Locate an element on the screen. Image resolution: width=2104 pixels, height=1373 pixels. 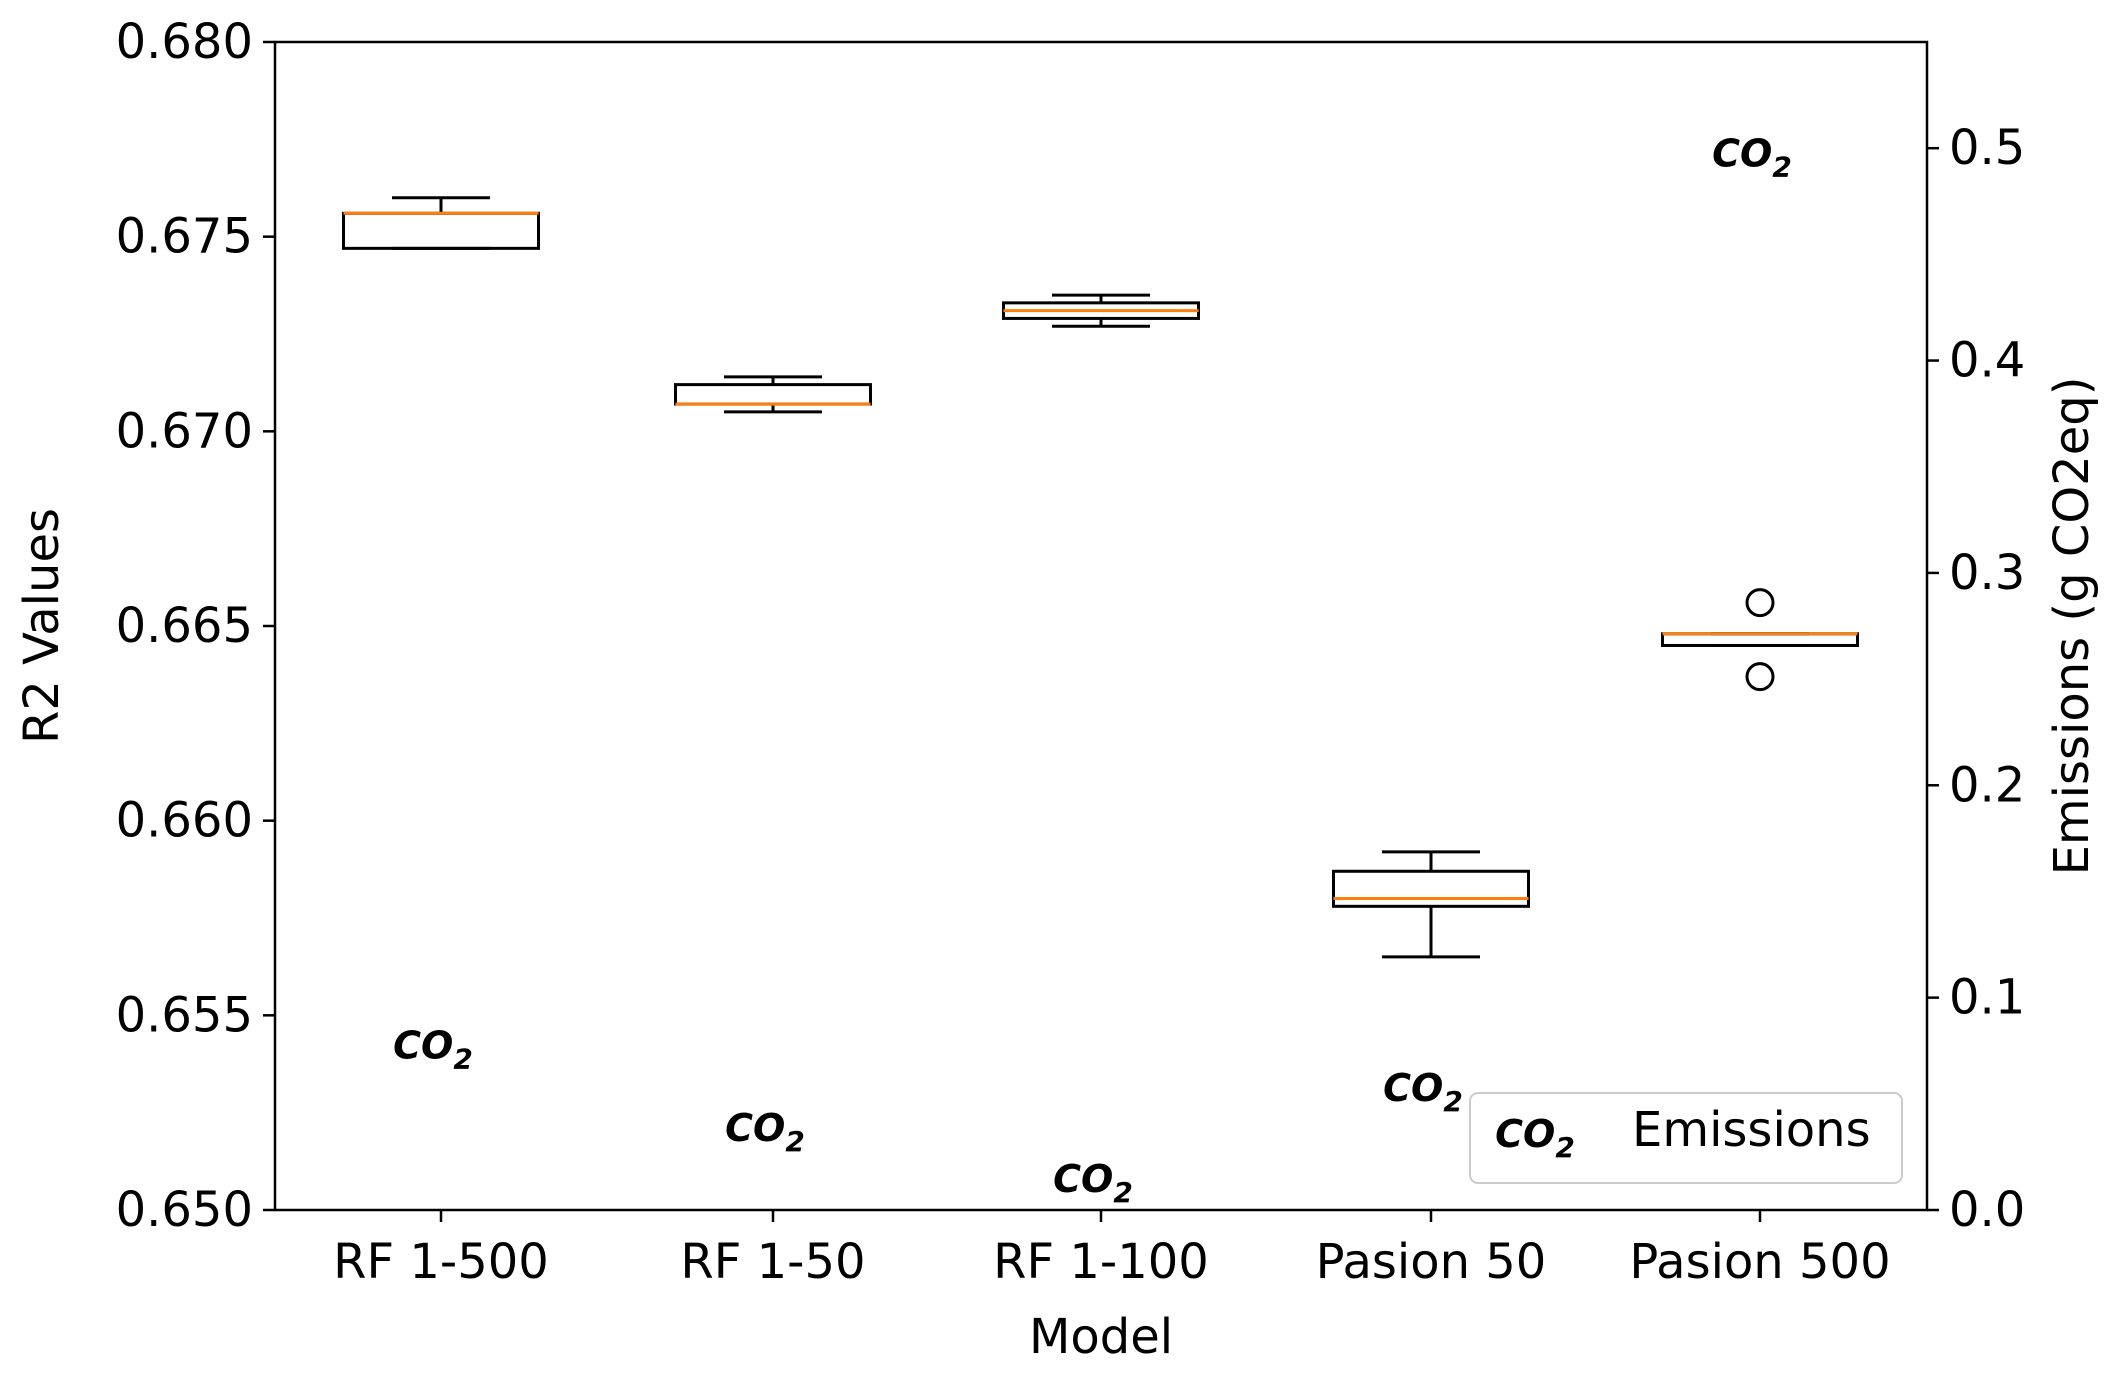
y-tick-label: 0.670 is located at coordinates (184, 431).